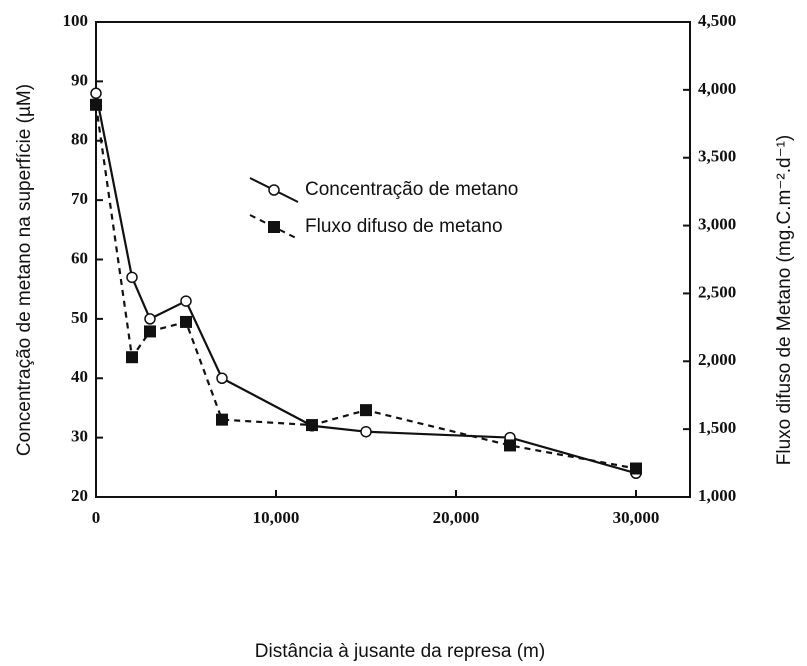  Describe the element at coordinates (79, 317) in the screenshot. I see `y-tick-label: 50` at that location.